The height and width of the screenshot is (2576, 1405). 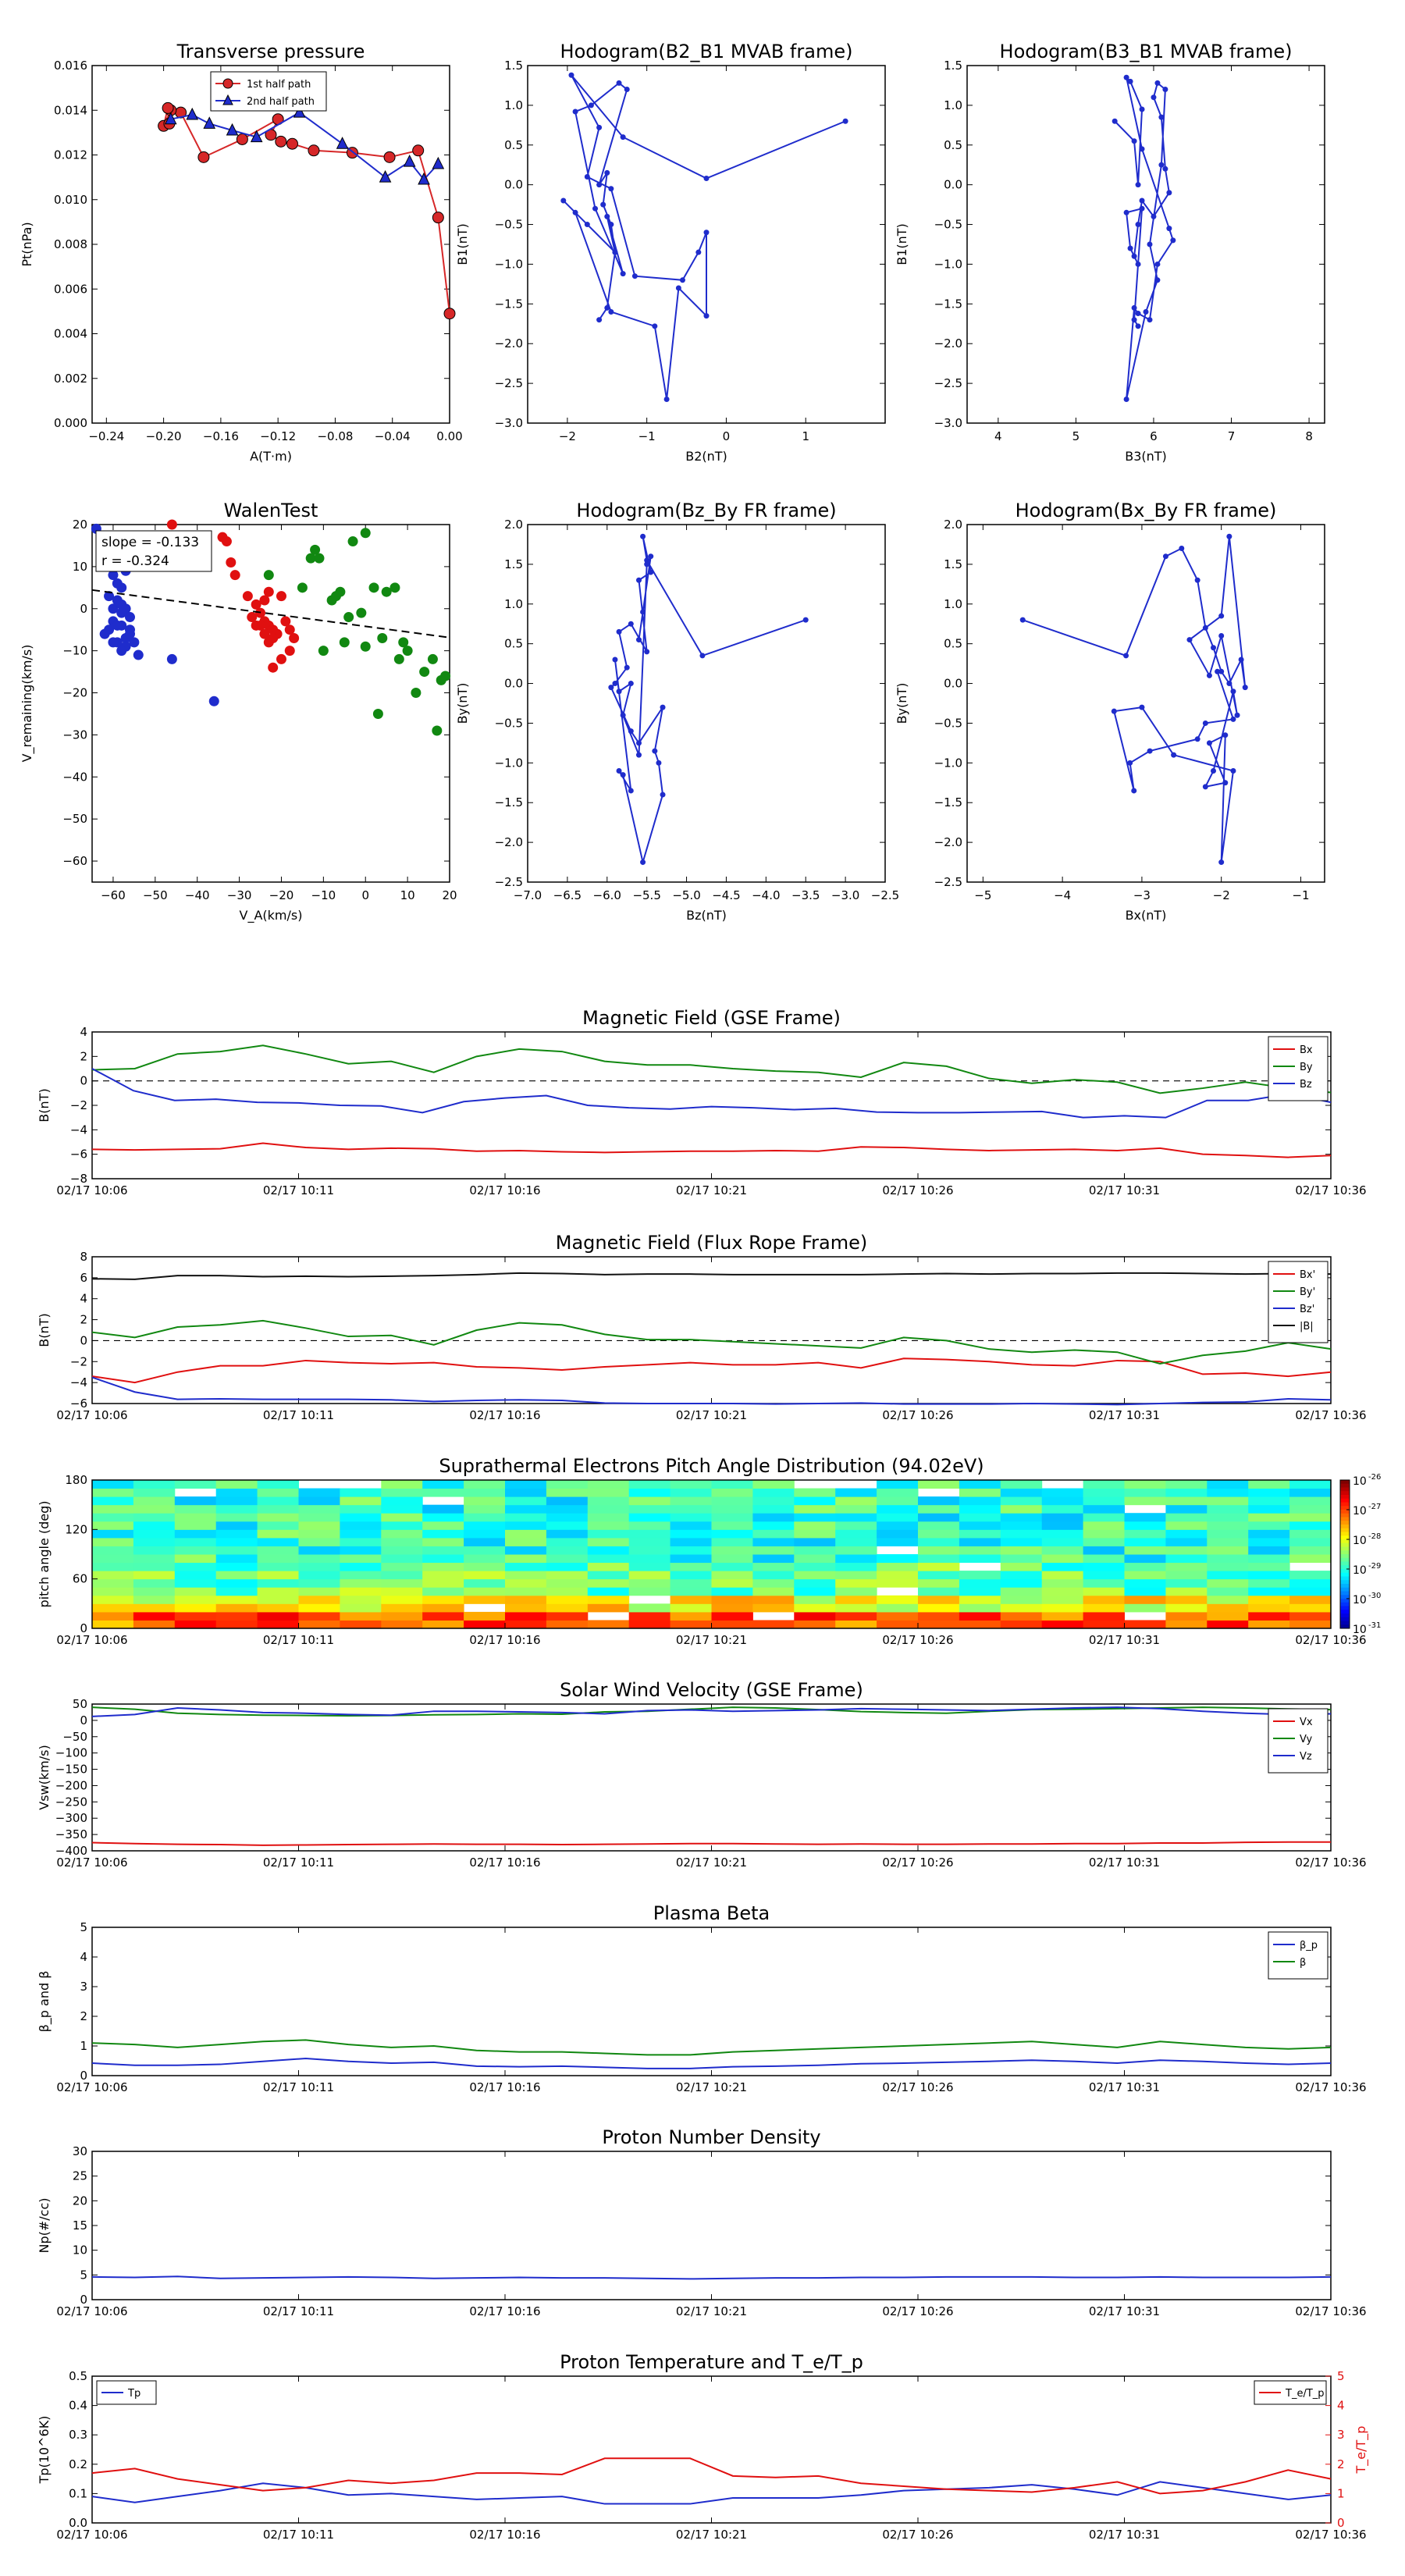 What do you see at coordinates (1374, 1566) in the screenshot?
I see `colorbar-exponent: -29` at bounding box center [1374, 1566].